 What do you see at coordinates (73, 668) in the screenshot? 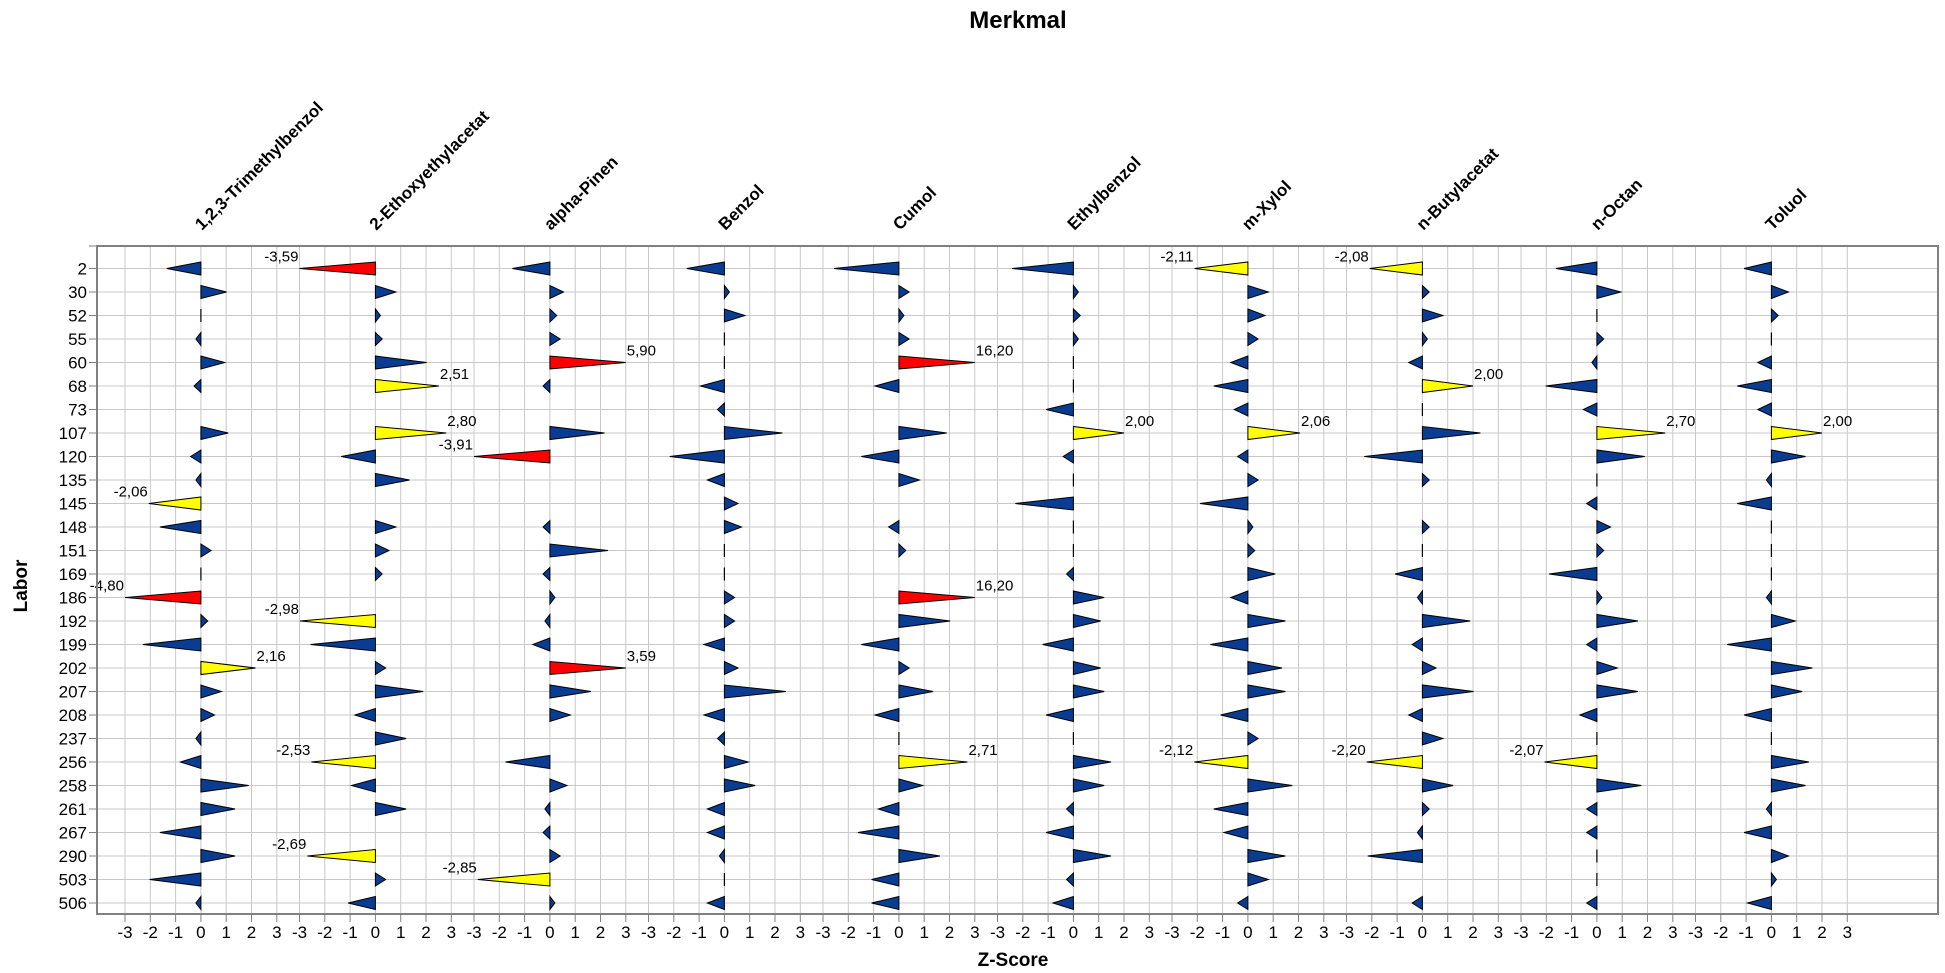
I see `y-tick-label-lab: 202` at bounding box center [73, 668].